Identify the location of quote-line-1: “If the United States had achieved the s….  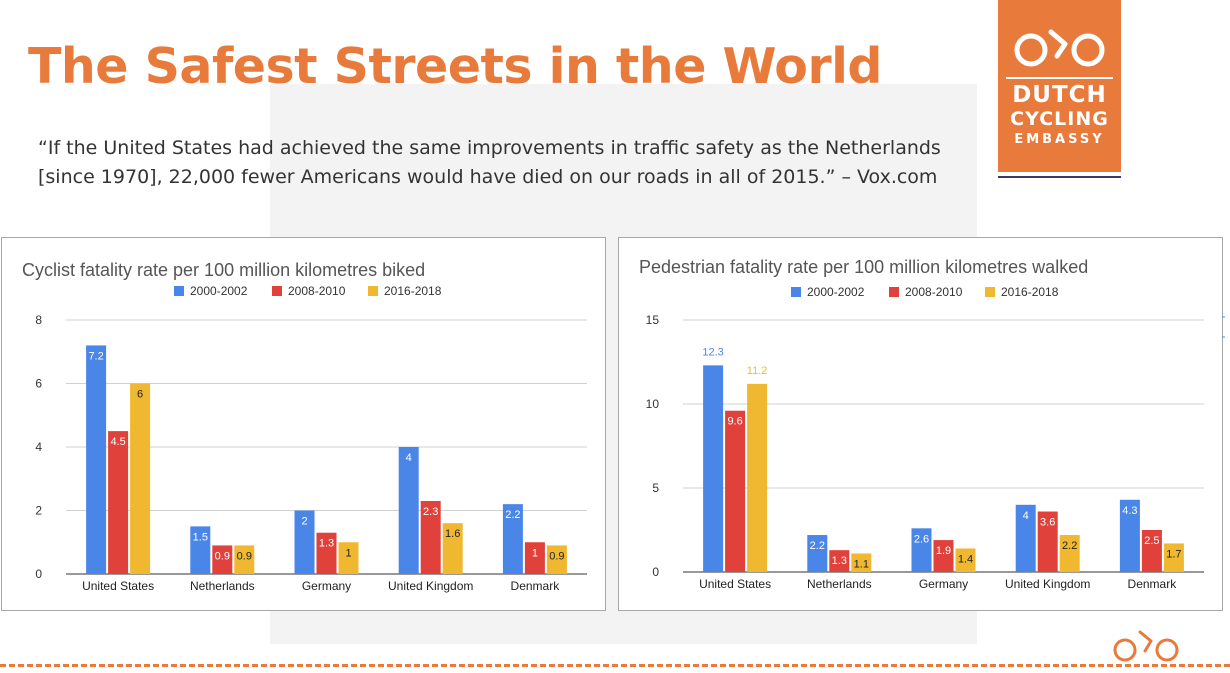
(489, 148).